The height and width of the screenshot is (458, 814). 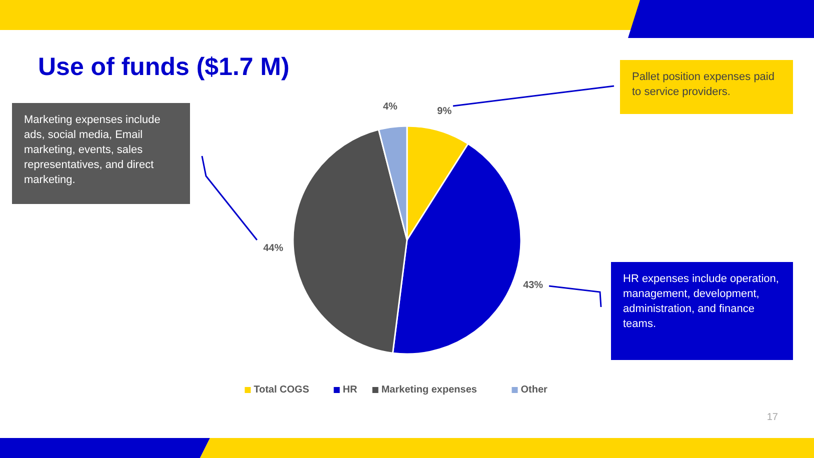 What do you see at coordinates (92, 150) in the screenshot?
I see `text: Marketing expenses include ads, social media, Email marketing, events, sales representatives, and direct marketing.` at bounding box center [92, 150].